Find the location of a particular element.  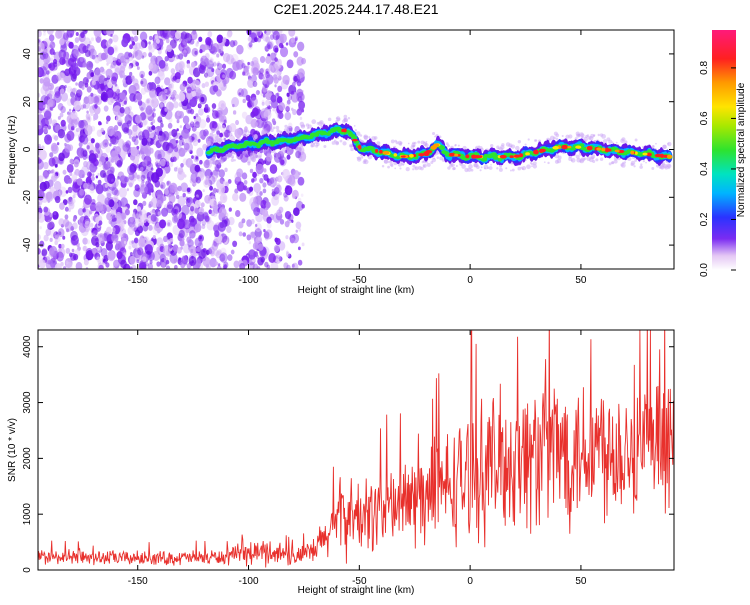

snr-y-tick-label: 0 is located at coordinates (27, 570).